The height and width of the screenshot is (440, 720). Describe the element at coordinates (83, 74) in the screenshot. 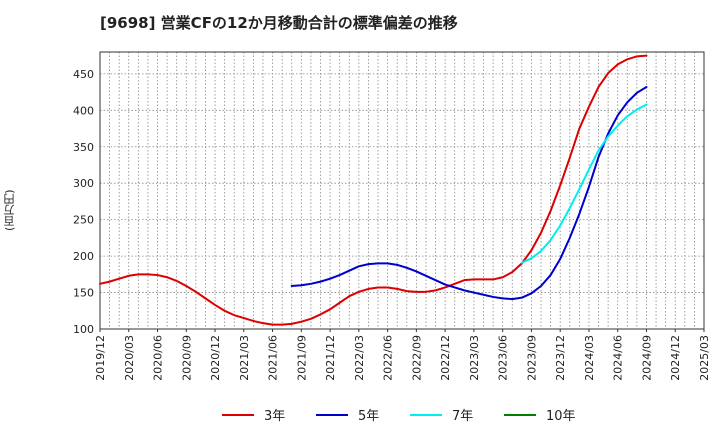

I see `y-tick-label: 450` at that location.